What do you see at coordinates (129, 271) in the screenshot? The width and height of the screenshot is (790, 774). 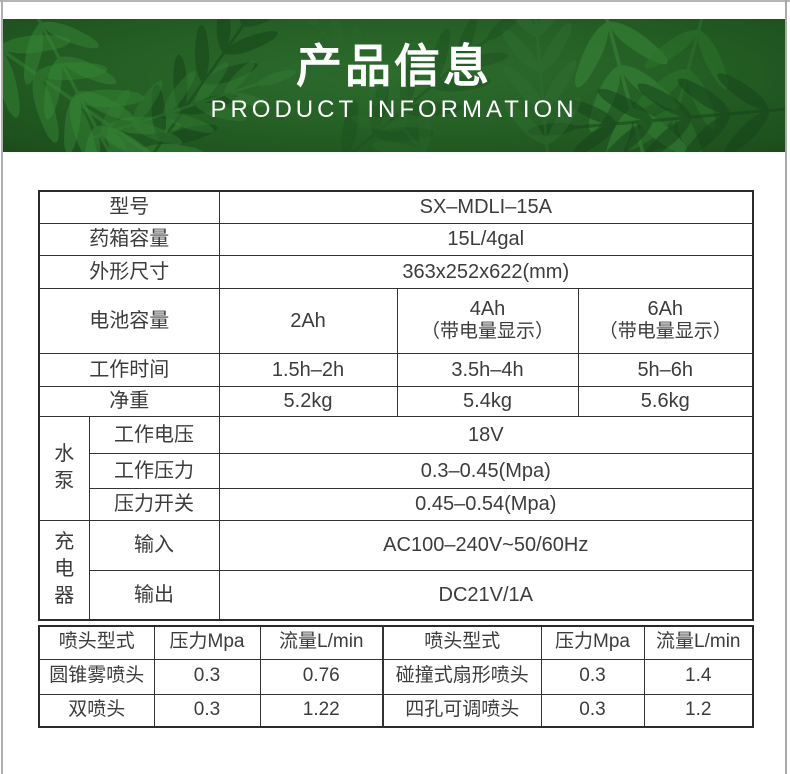 I see `spec-label-size: 外形尺寸` at bounding box center [129, 271].